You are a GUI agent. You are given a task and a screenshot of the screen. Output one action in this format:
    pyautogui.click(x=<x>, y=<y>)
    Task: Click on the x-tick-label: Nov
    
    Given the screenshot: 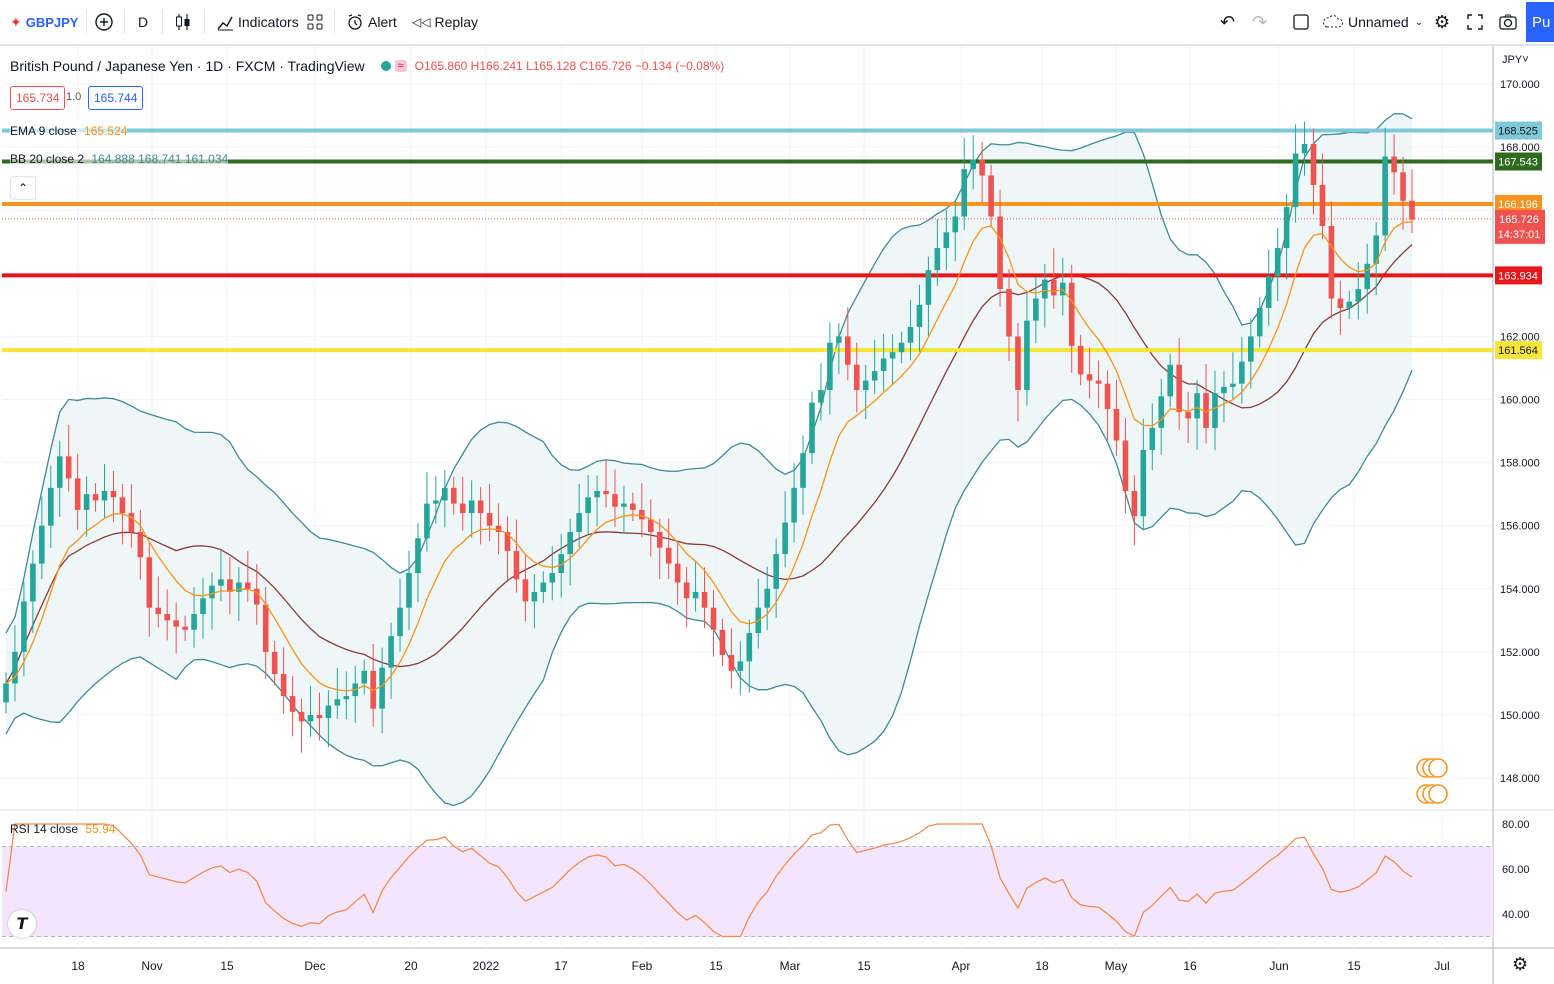 What is the action you would take?
    pyautogui.click(x=151, y=966)
    